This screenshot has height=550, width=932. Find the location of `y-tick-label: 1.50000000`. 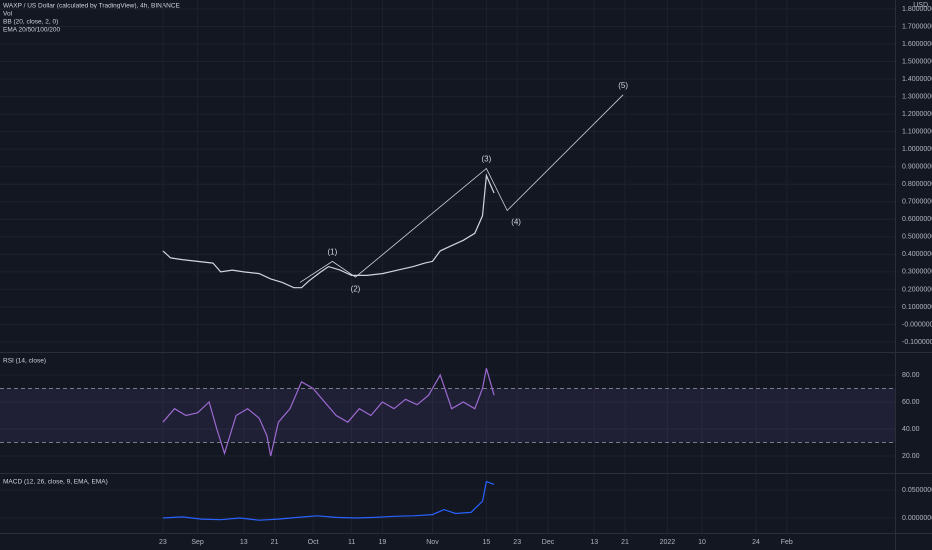

y-tick-label: 1.50000000 is located at coordinates (917, 61).